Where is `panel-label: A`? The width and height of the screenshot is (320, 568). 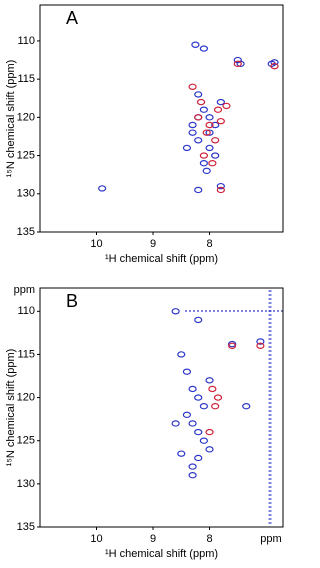 panel-label: A is located at coordinates (72, 18).